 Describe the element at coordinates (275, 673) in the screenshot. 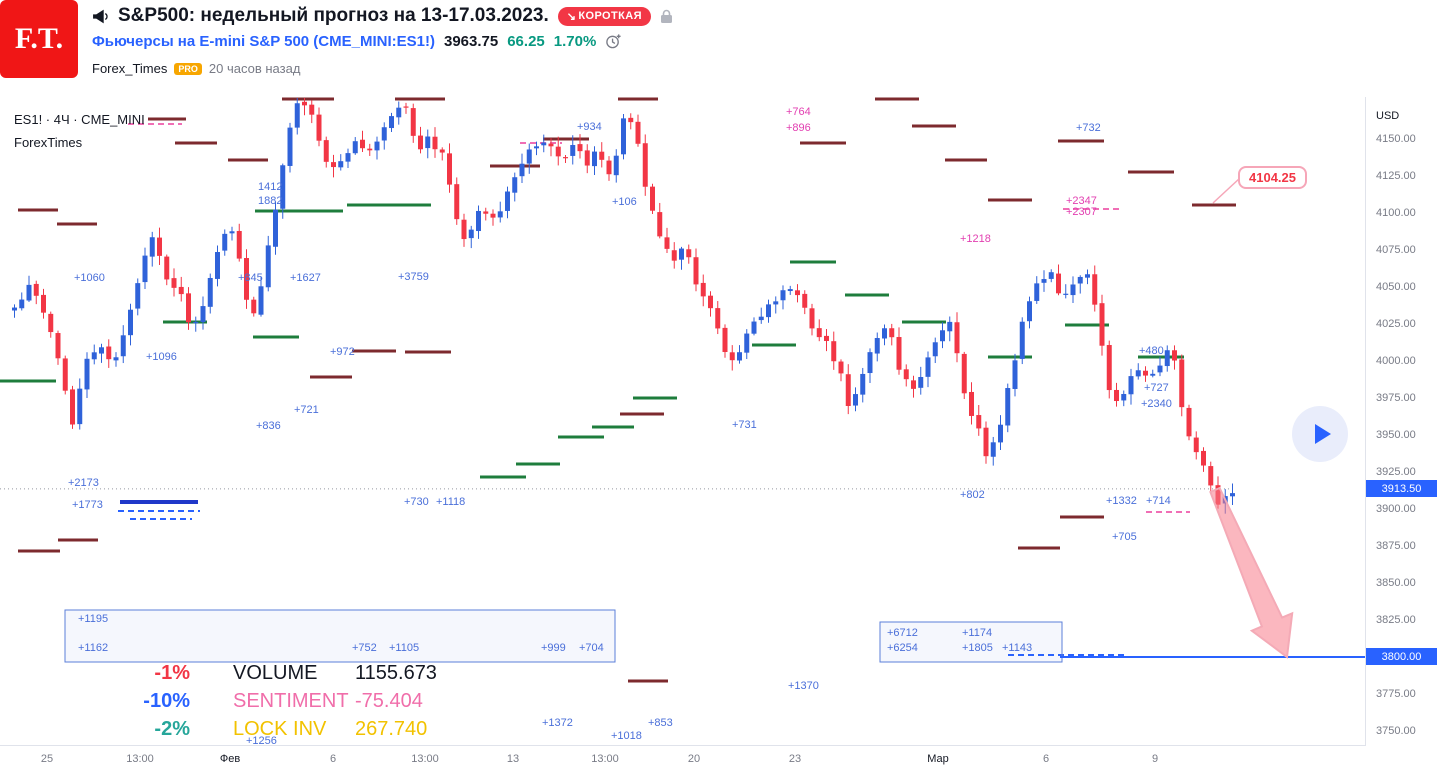

I see `indicator-name: VOLUME` at that location.